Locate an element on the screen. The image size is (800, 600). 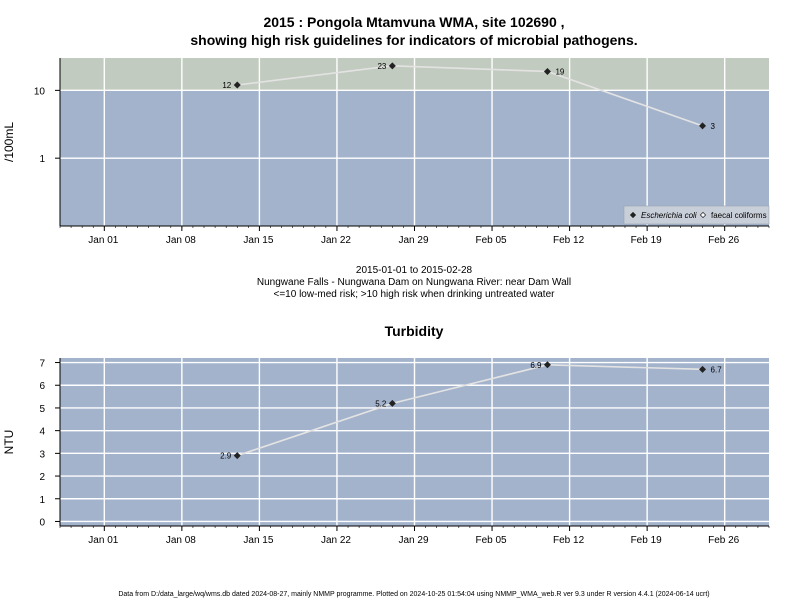
legend-label: faecal coliforms is located at coordinates (739, 215).